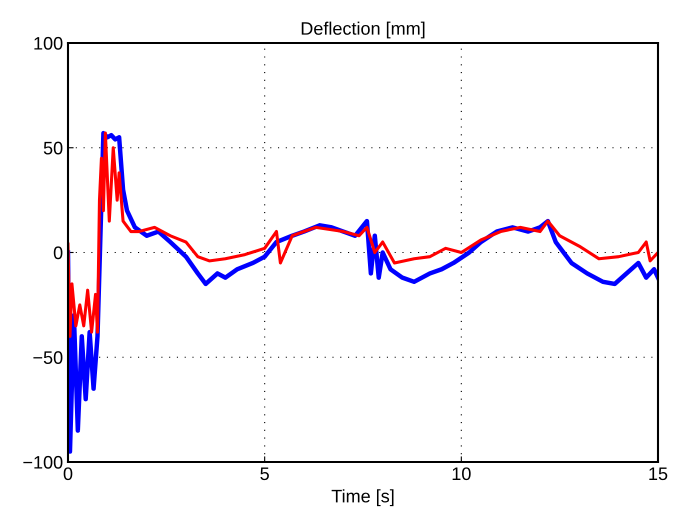 The width and height of the screenshot is (674, 532). Describe the element at coordinates (264, 474) in the screenshot. I see `x-tick-label: 5` at that location.